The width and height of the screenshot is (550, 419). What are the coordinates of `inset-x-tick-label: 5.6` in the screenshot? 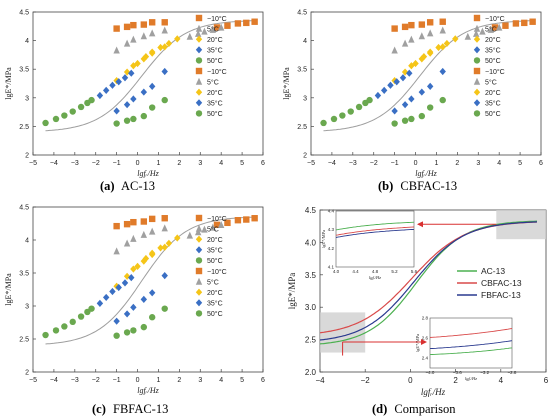 It's located at (414, 271).